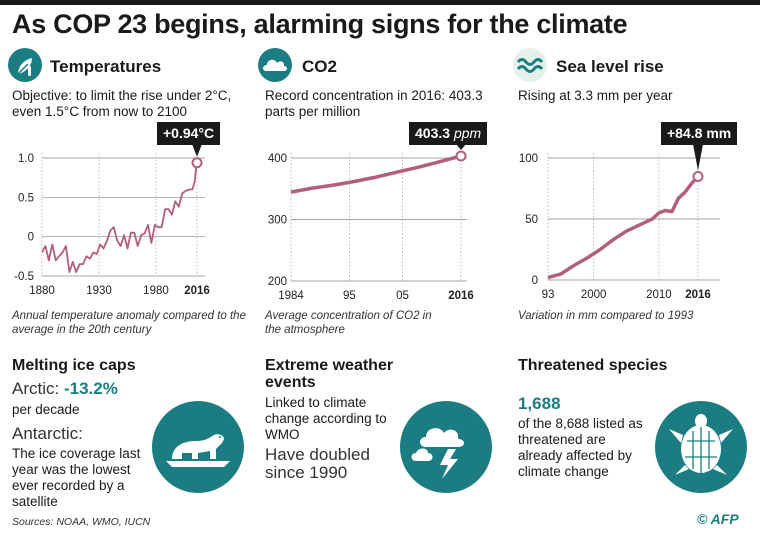 The height and width of the screenshot is (537, 760). I want to click on co2-chart: 400 300 200 1984 95 05 2016, so click(371, 223).